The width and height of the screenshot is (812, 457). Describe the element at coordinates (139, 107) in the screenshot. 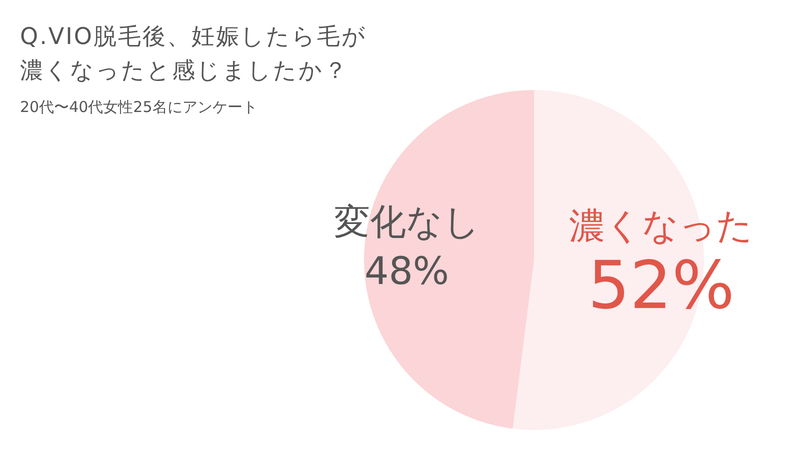

I see `subtitle: 20代〜40代女性25名にアンケート` at that location.